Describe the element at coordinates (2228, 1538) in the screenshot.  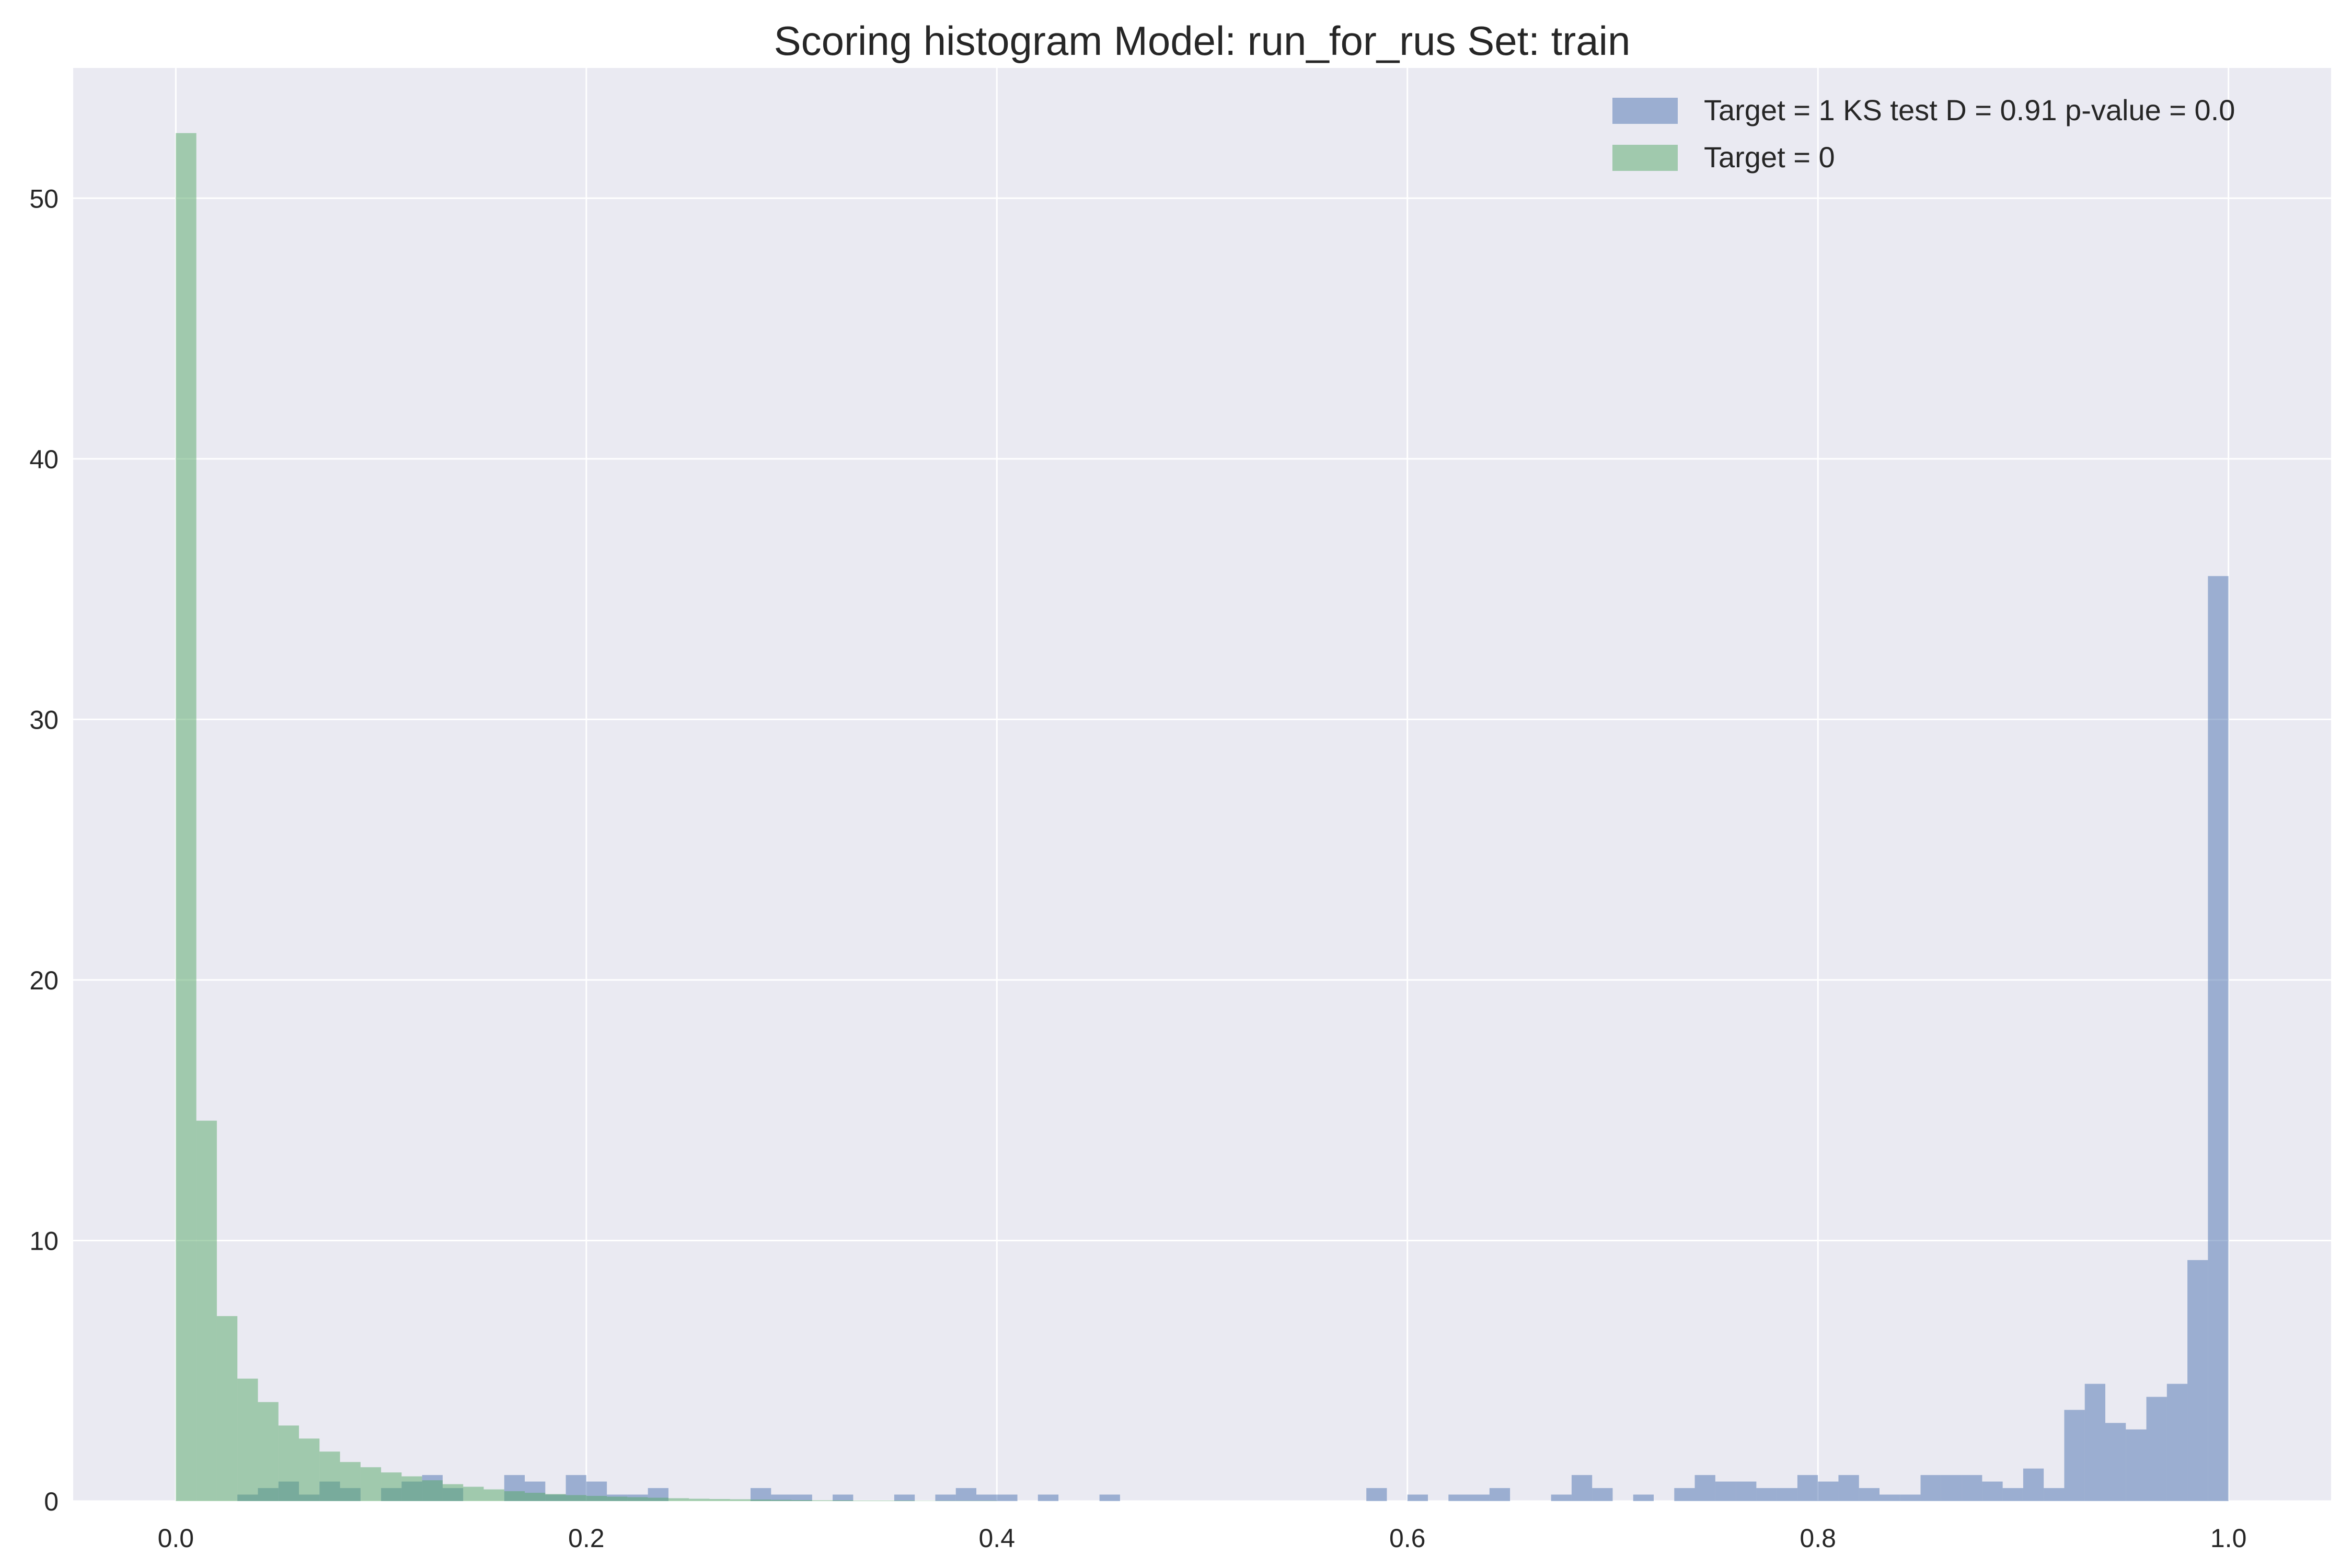
I see `x-tick-label: 1.0` at that location.